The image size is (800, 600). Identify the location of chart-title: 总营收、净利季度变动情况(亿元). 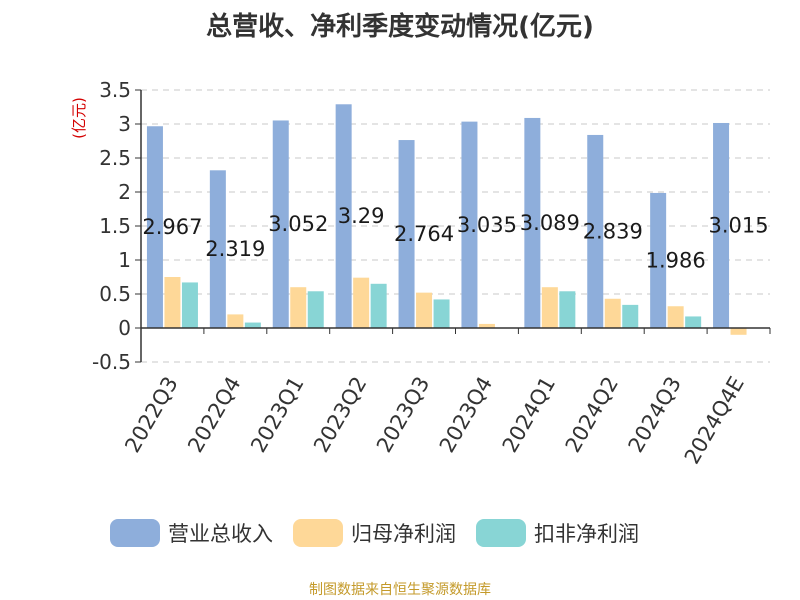
(400, 27).